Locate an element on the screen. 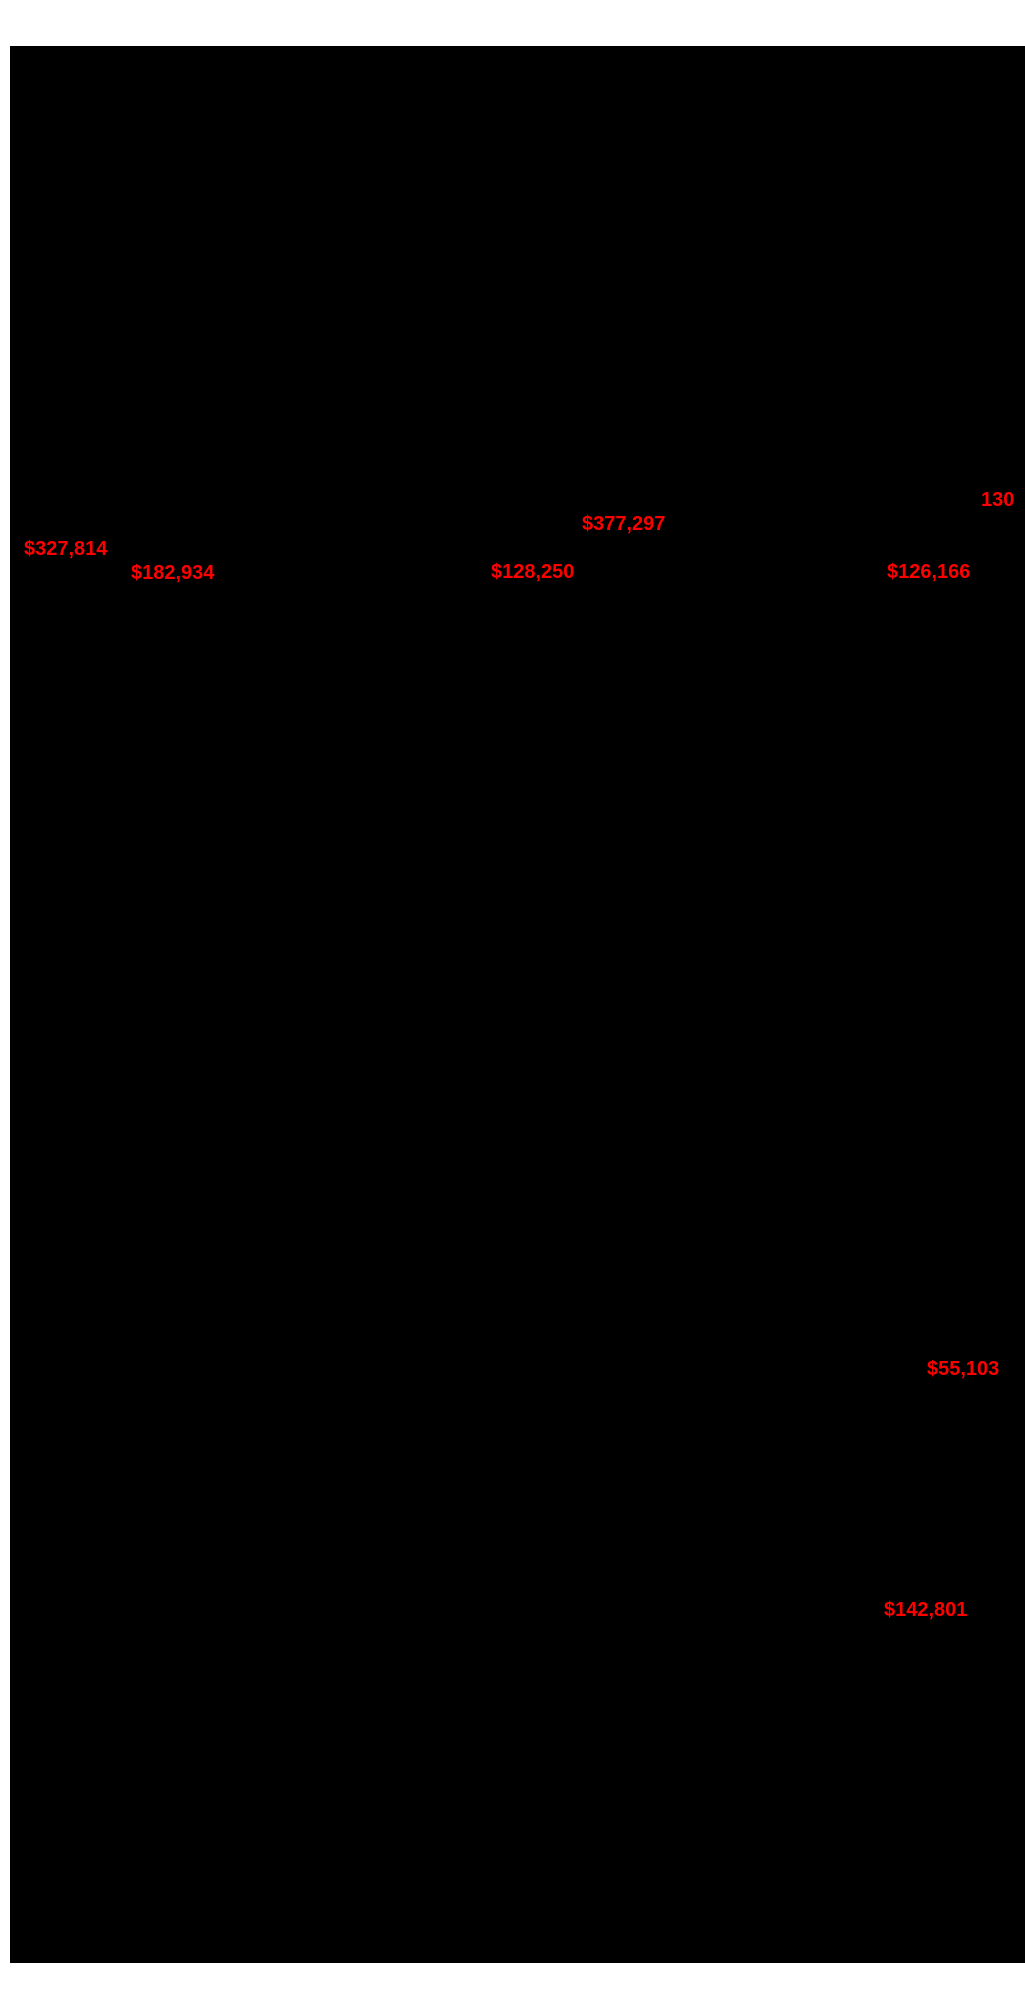 The height and width of the screenshot is (1994, 1025). metric-value-row2-right: $126,166 is located at coordinates (929, 572).